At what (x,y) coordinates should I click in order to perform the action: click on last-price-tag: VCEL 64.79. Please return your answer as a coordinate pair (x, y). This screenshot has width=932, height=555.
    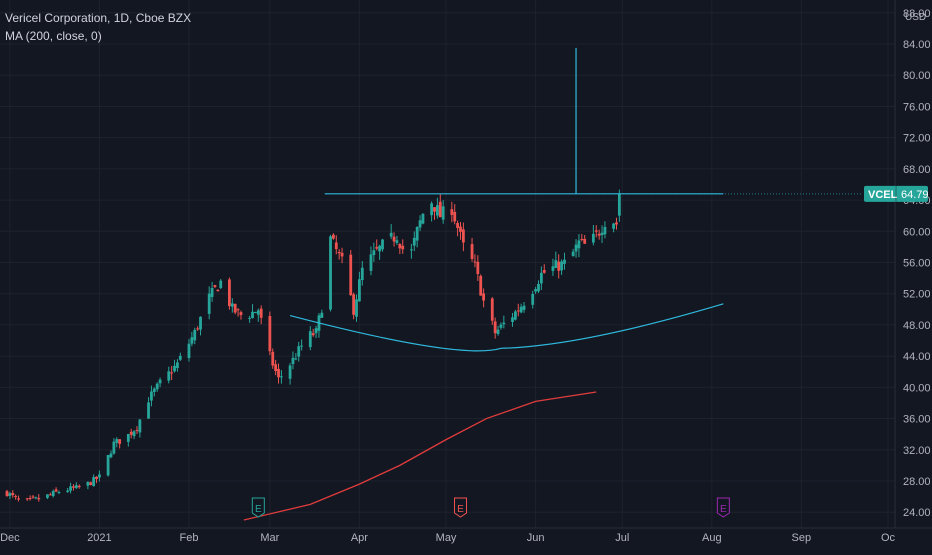
    Looking at the image, I should click on (759, 193).